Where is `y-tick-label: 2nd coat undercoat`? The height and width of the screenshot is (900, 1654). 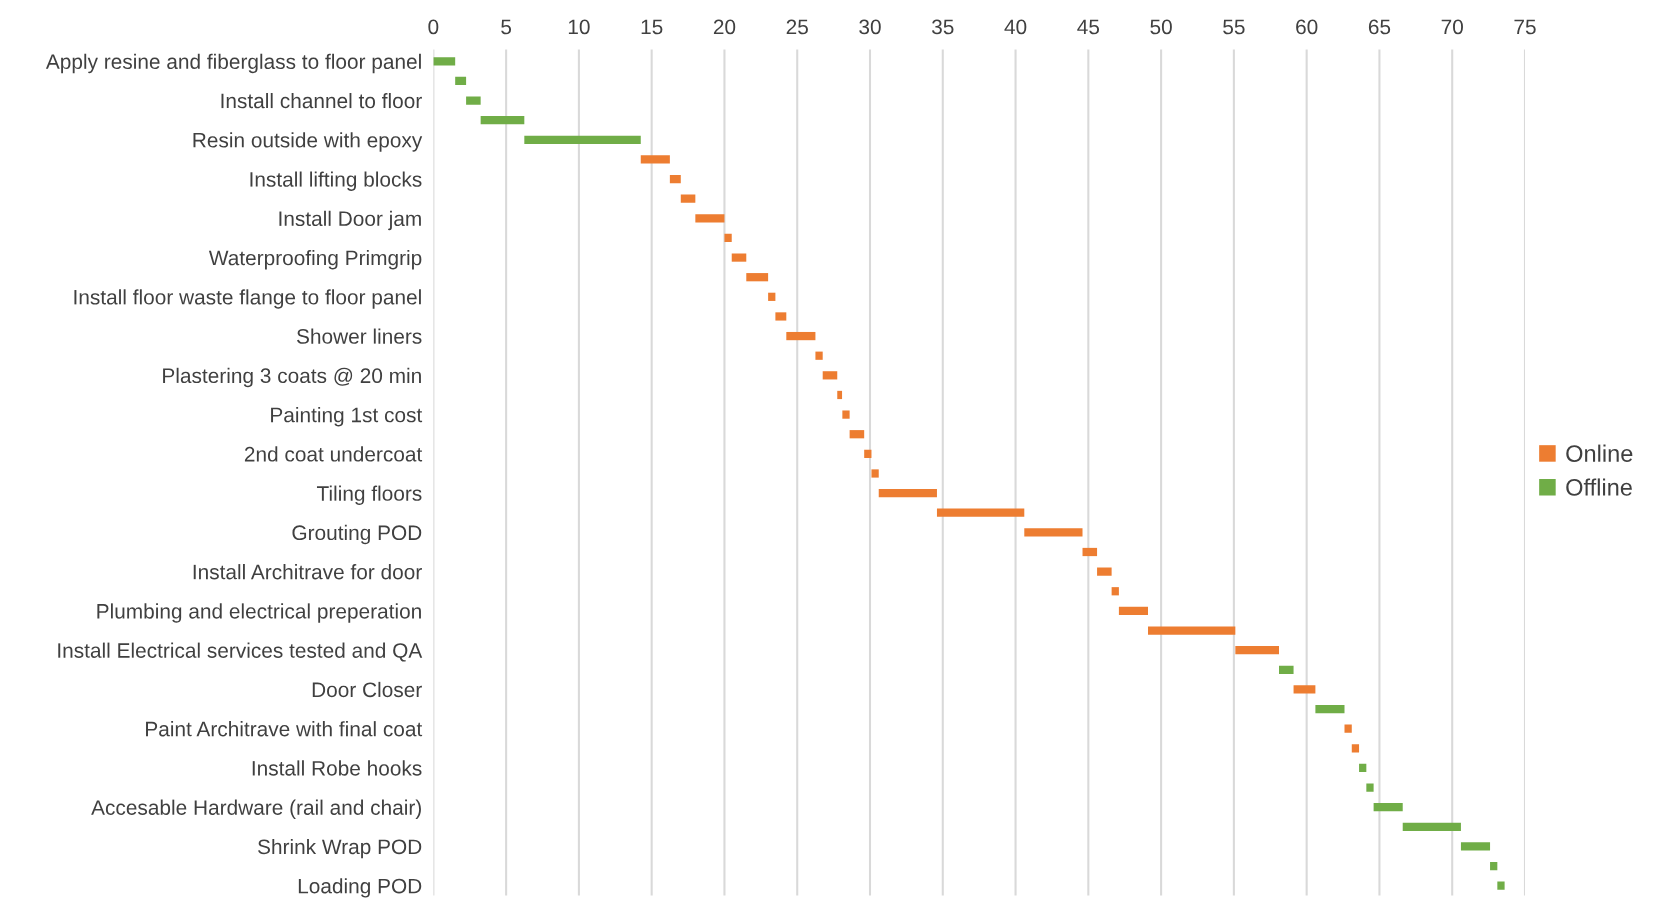 y-tick-label: 2nd coat undercoat is located at coordinates (333, 454).